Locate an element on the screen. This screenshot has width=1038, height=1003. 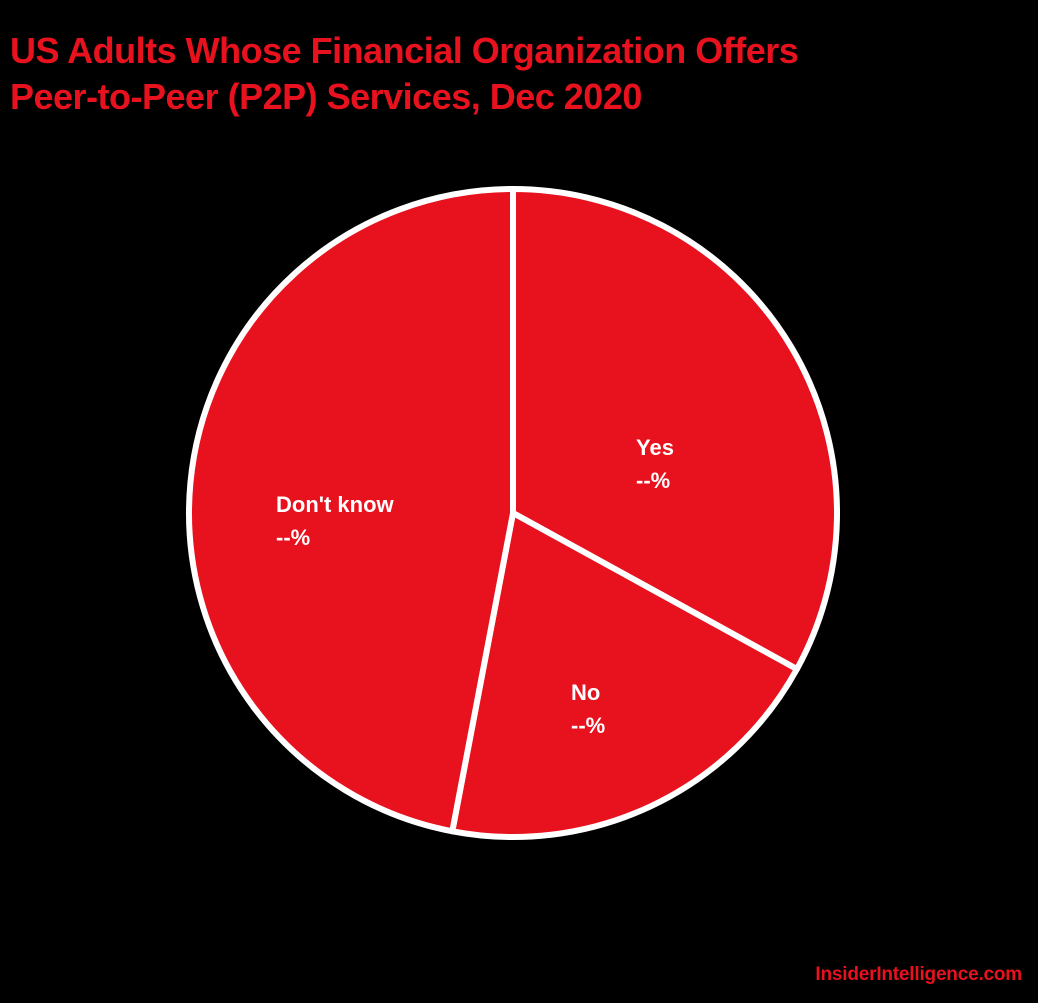
chart-title-line-2: Peer-to-Peer (P2P) Services, Dec 2020 is located at coordinates (326, 96).